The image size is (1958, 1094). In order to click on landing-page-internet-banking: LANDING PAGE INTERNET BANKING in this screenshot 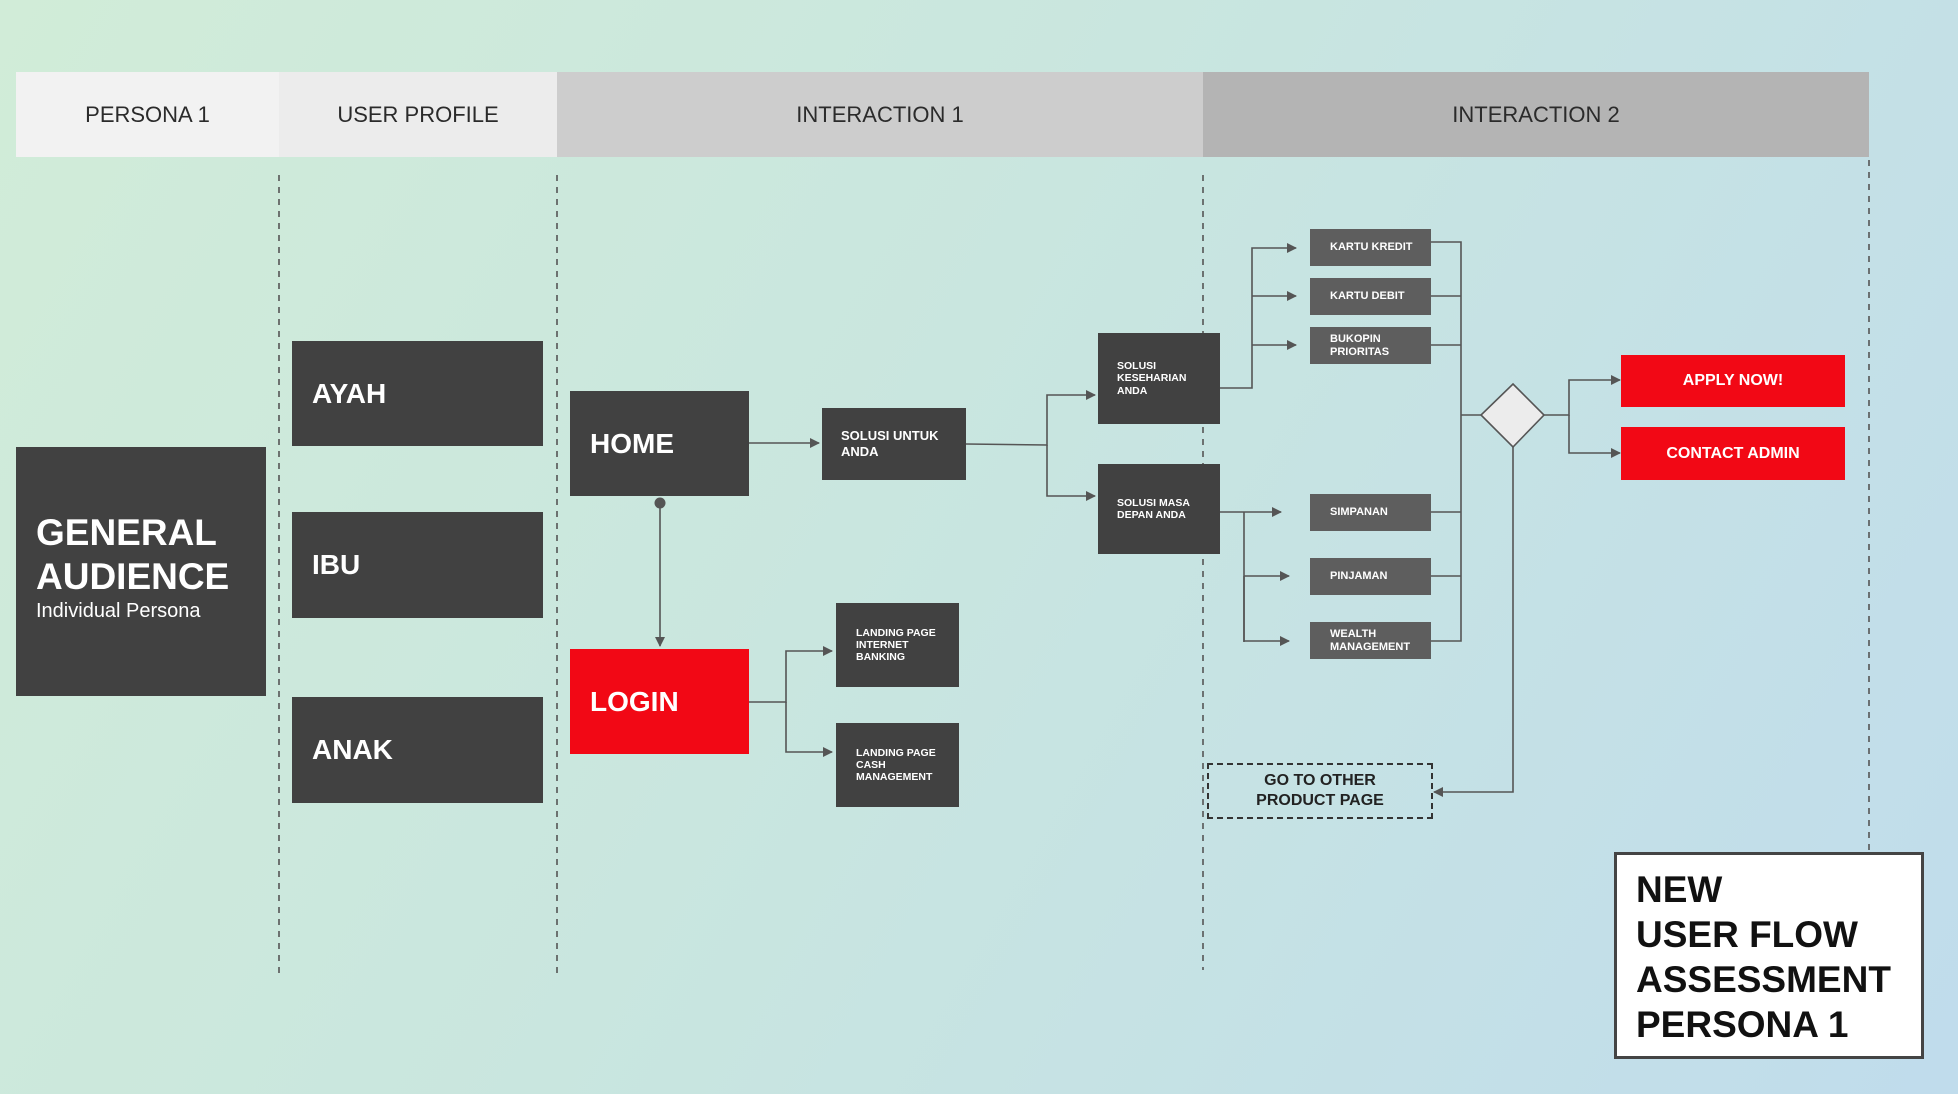, I will do `click(897, 645)`.